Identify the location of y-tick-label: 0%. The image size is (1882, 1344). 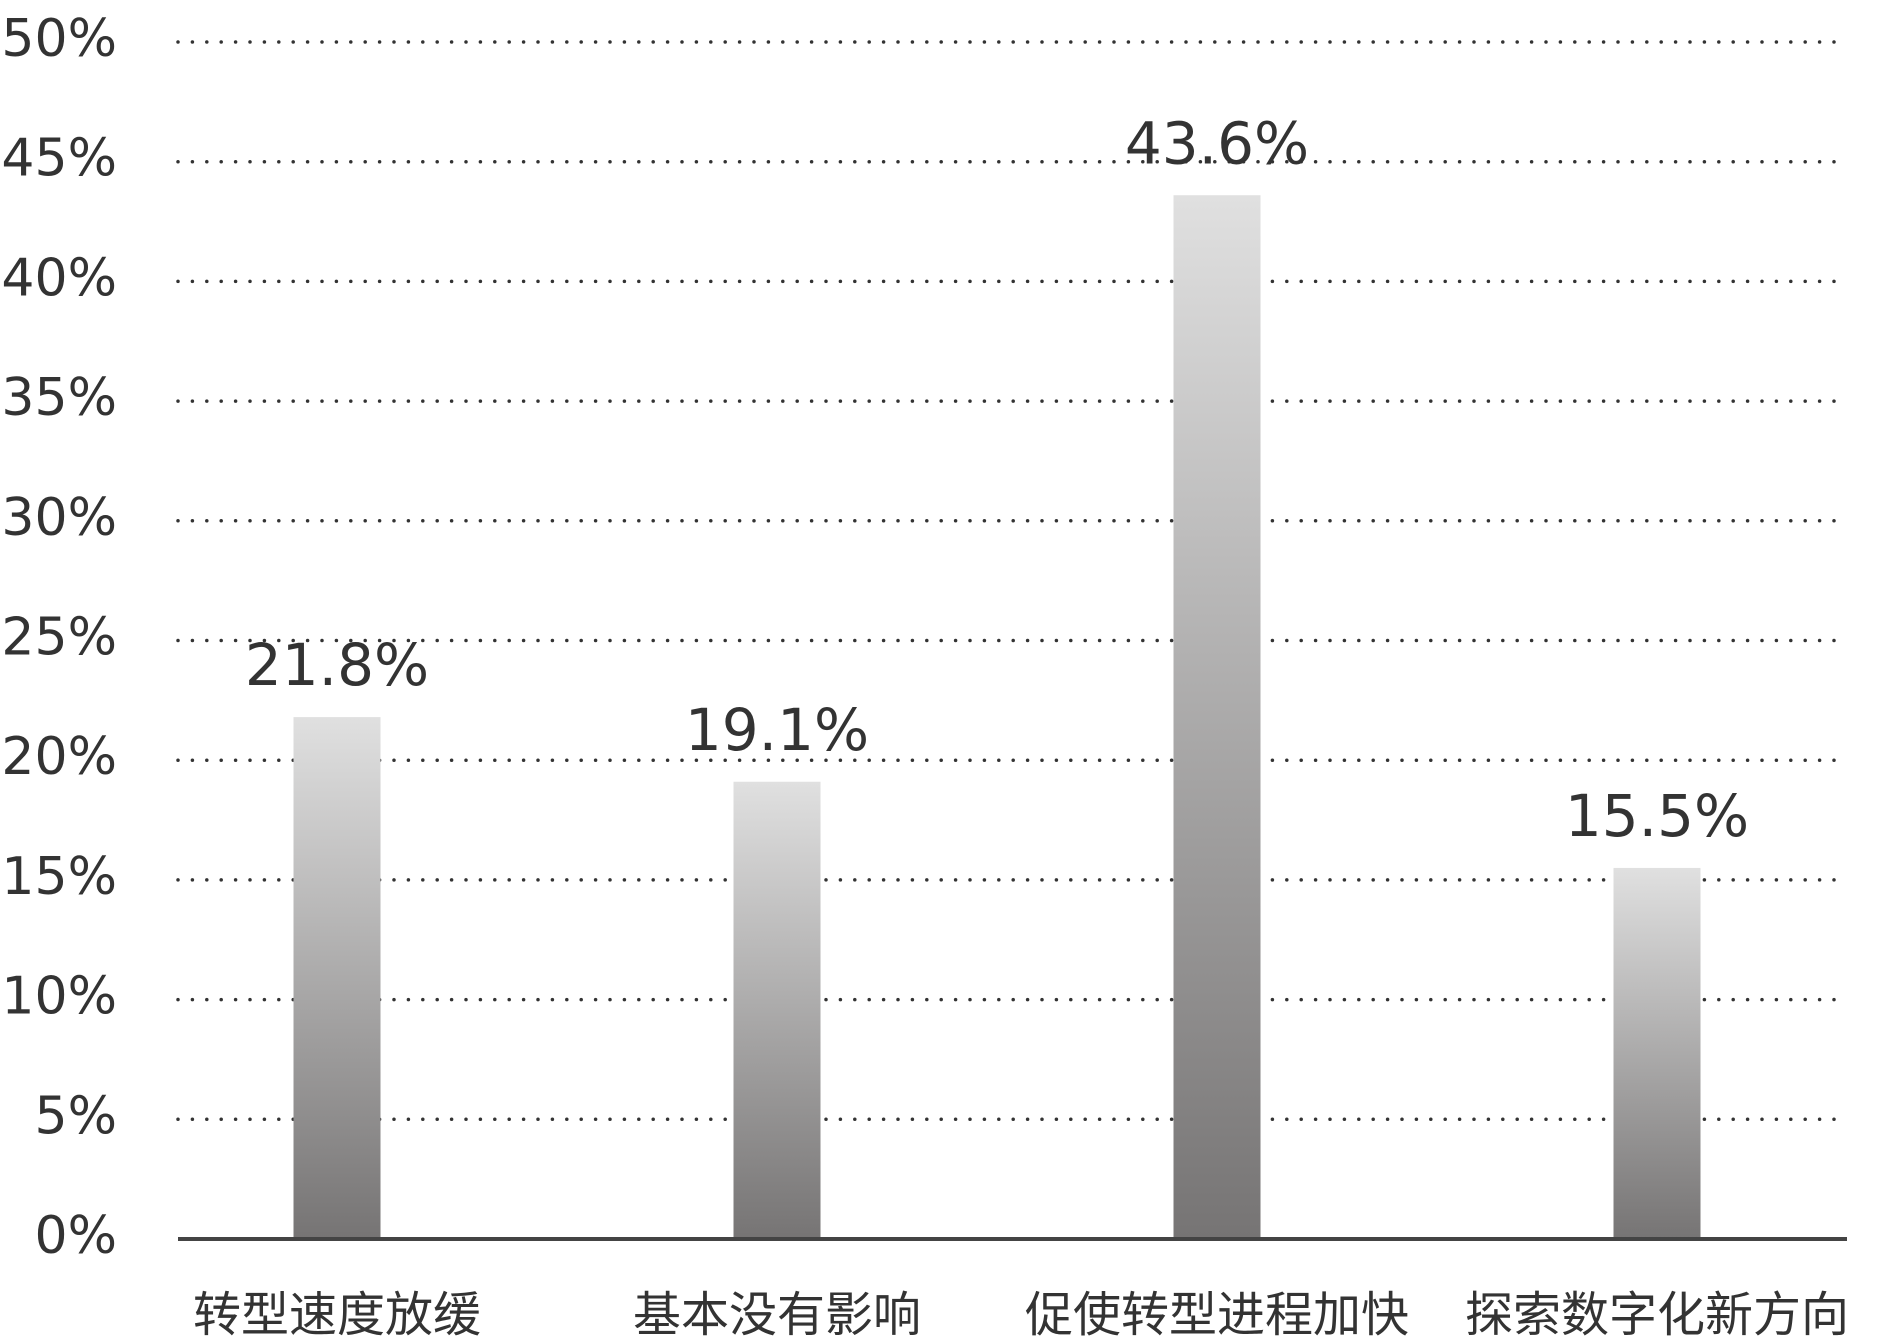
(76, 1236).